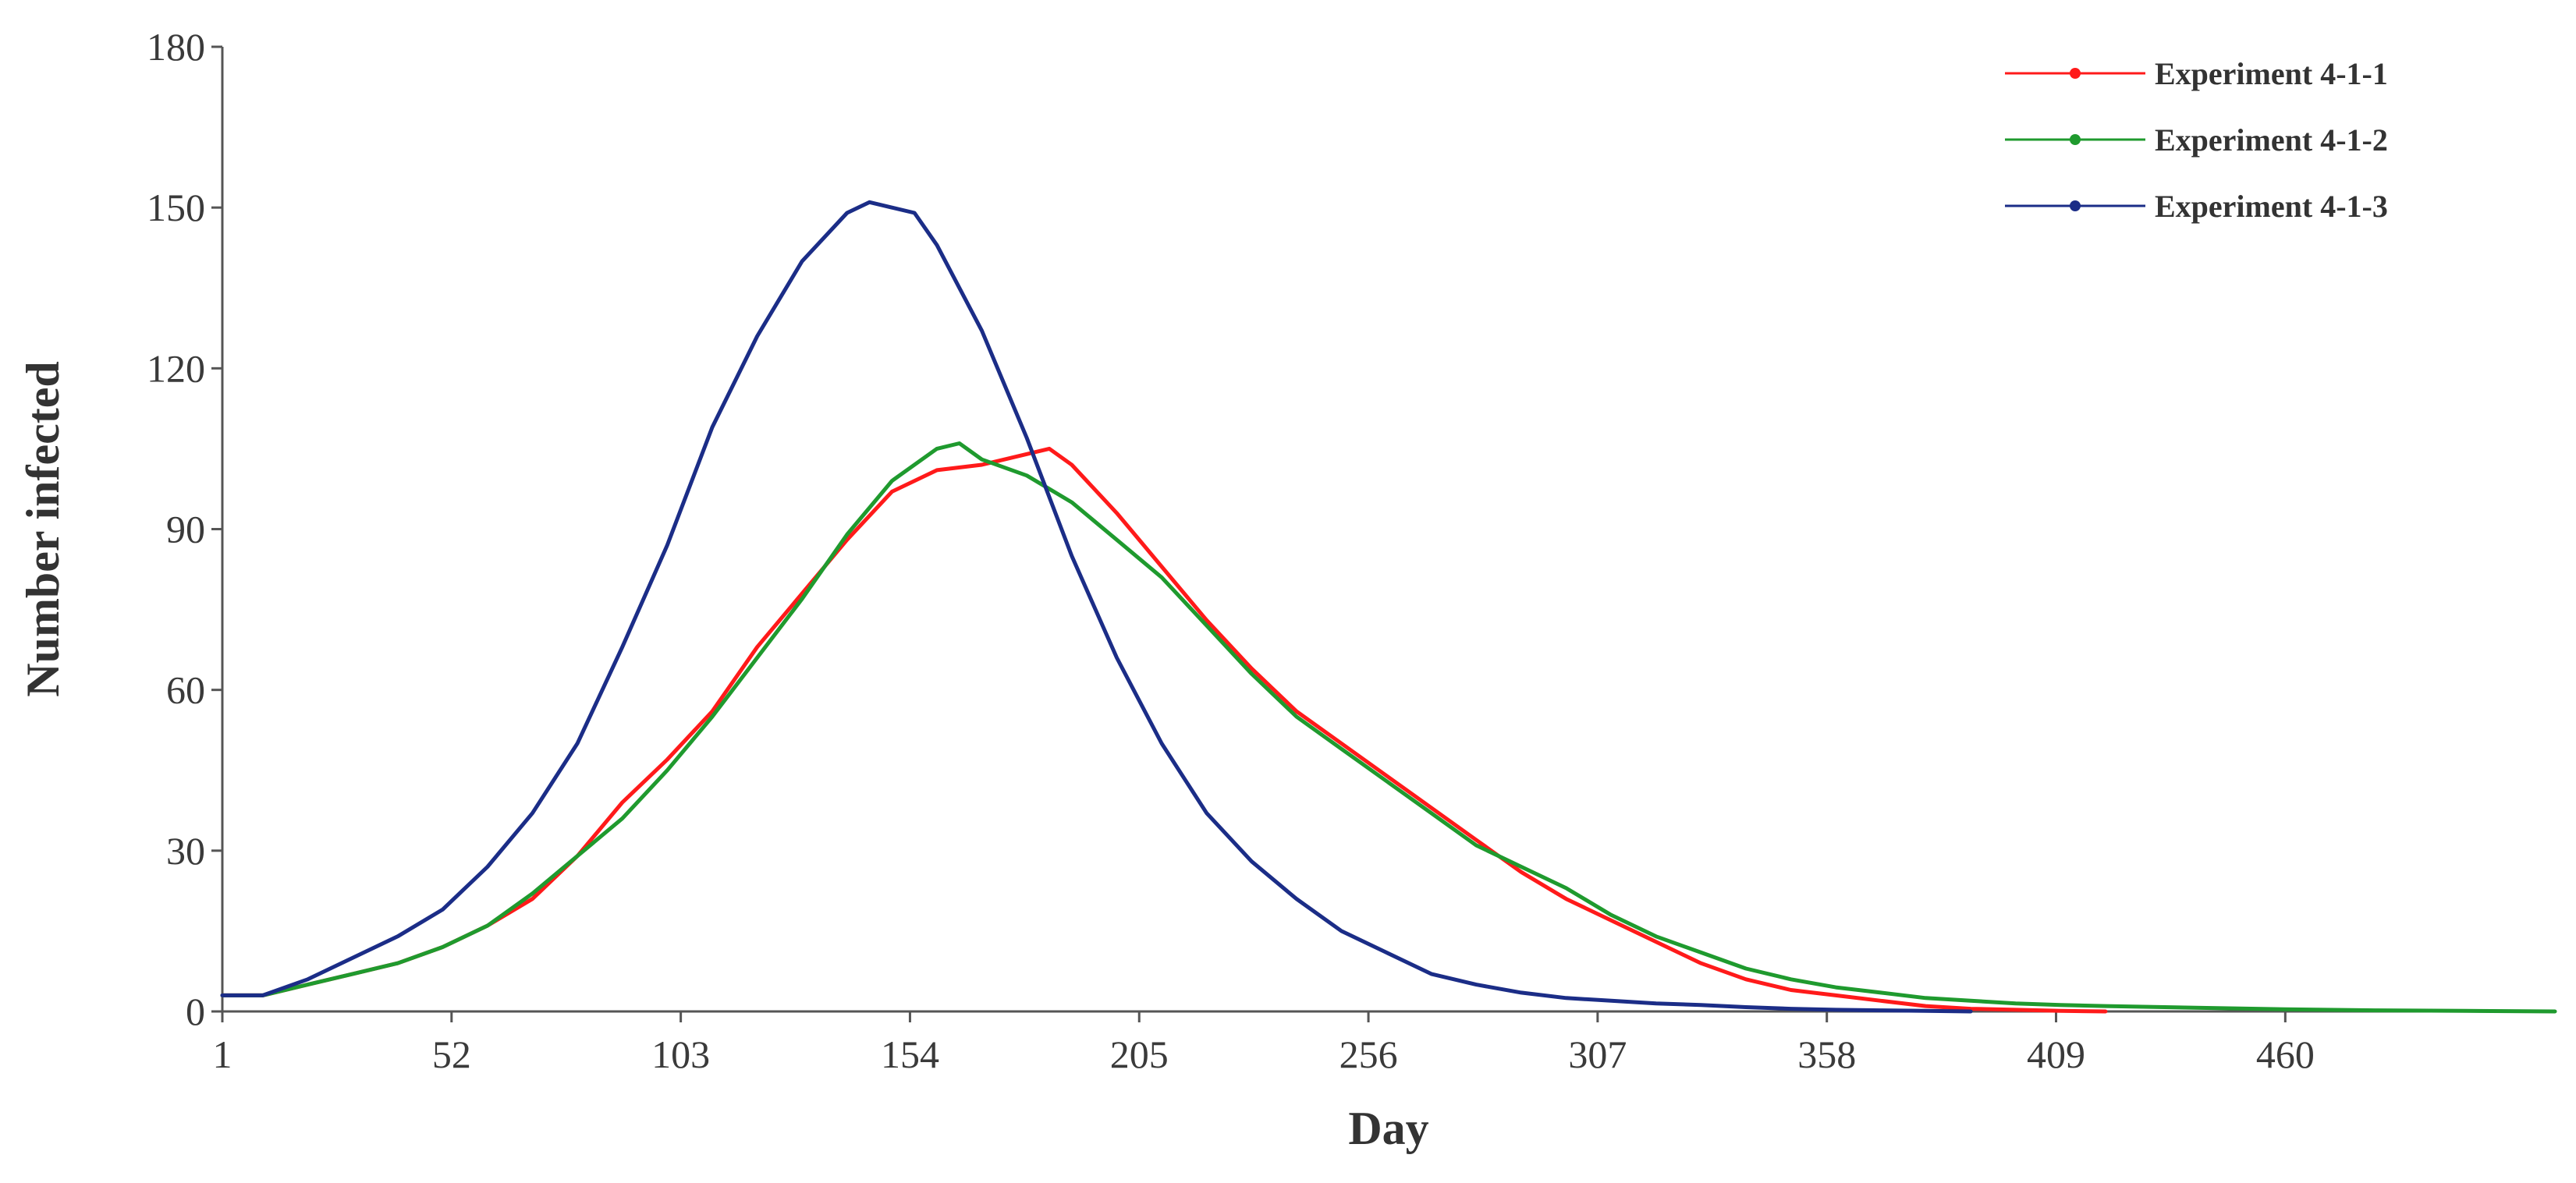 The height and width of the screenshot is (1183, 2576). Describe the element at coordinates (2271, 73) in the screenshot. I see `legend-label-1: Experiment 4-1-1` at that location.